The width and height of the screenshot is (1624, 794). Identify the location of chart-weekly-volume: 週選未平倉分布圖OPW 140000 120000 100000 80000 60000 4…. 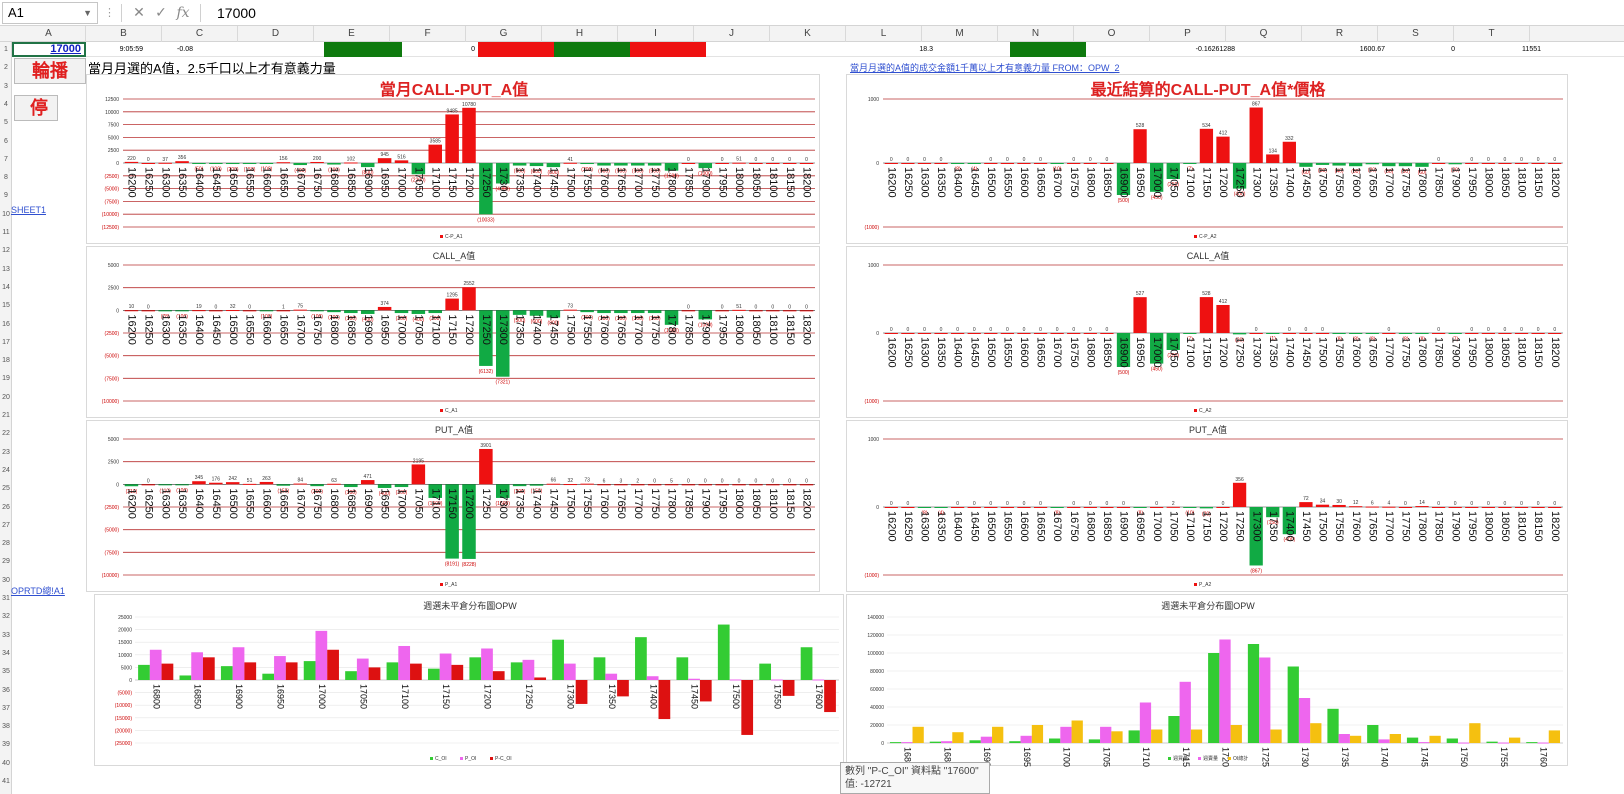
(1207, 683).